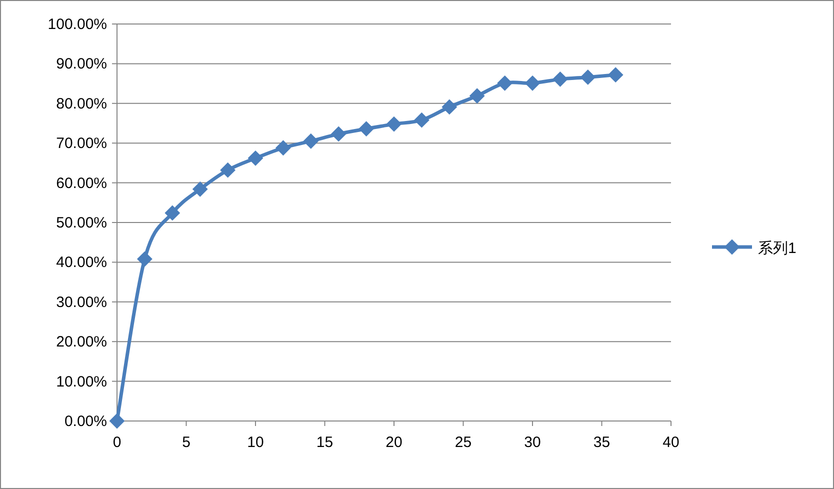 Image resolution: width=834 pixels, height=489 pixels. I want to click on y-tick-label: 40.00%, so click(81, 263).